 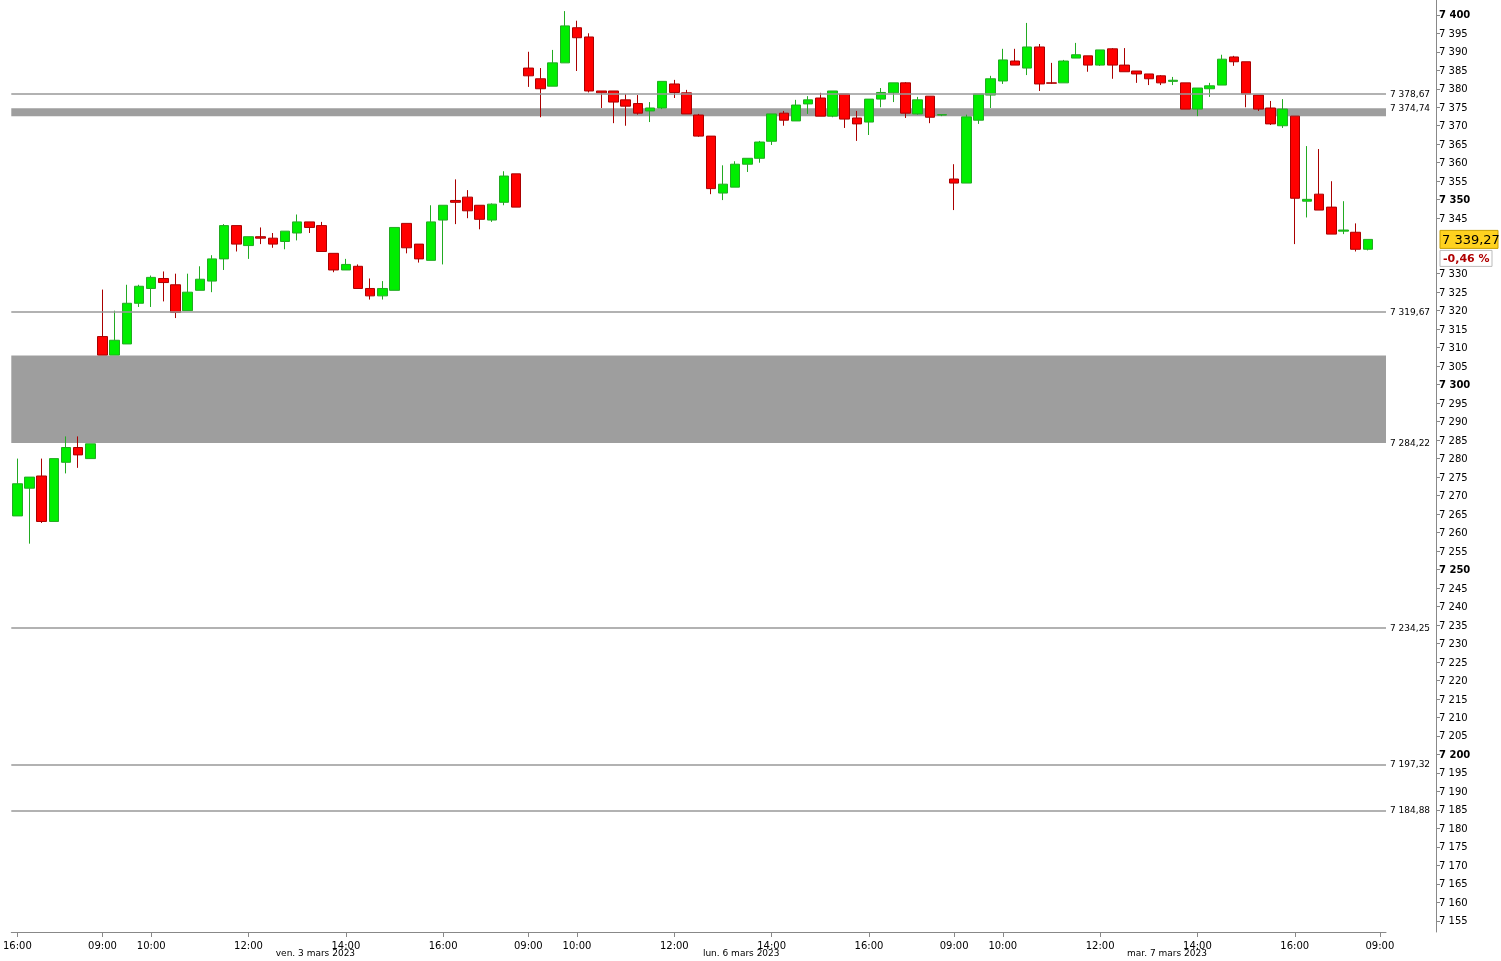 What do you see at coordinates (1453, 107) in the screenshot?
I see `y-tick-label: 7 375` at bounding box center [1453, 107].